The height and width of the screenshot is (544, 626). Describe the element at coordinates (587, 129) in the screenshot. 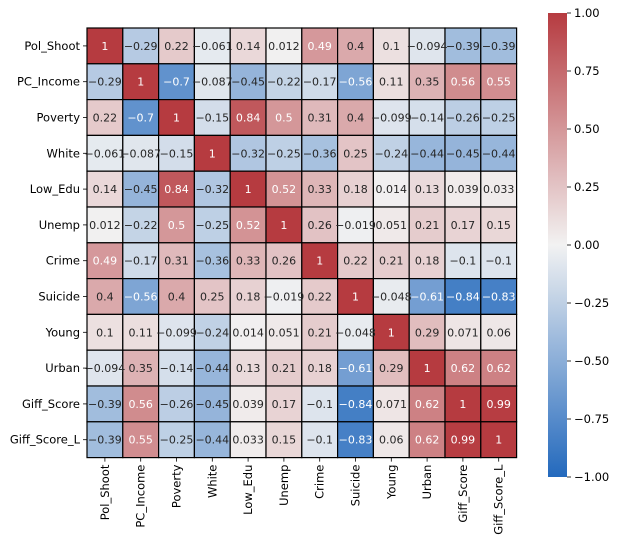

I see `colorbar-tick-label: 0.50` at that location.